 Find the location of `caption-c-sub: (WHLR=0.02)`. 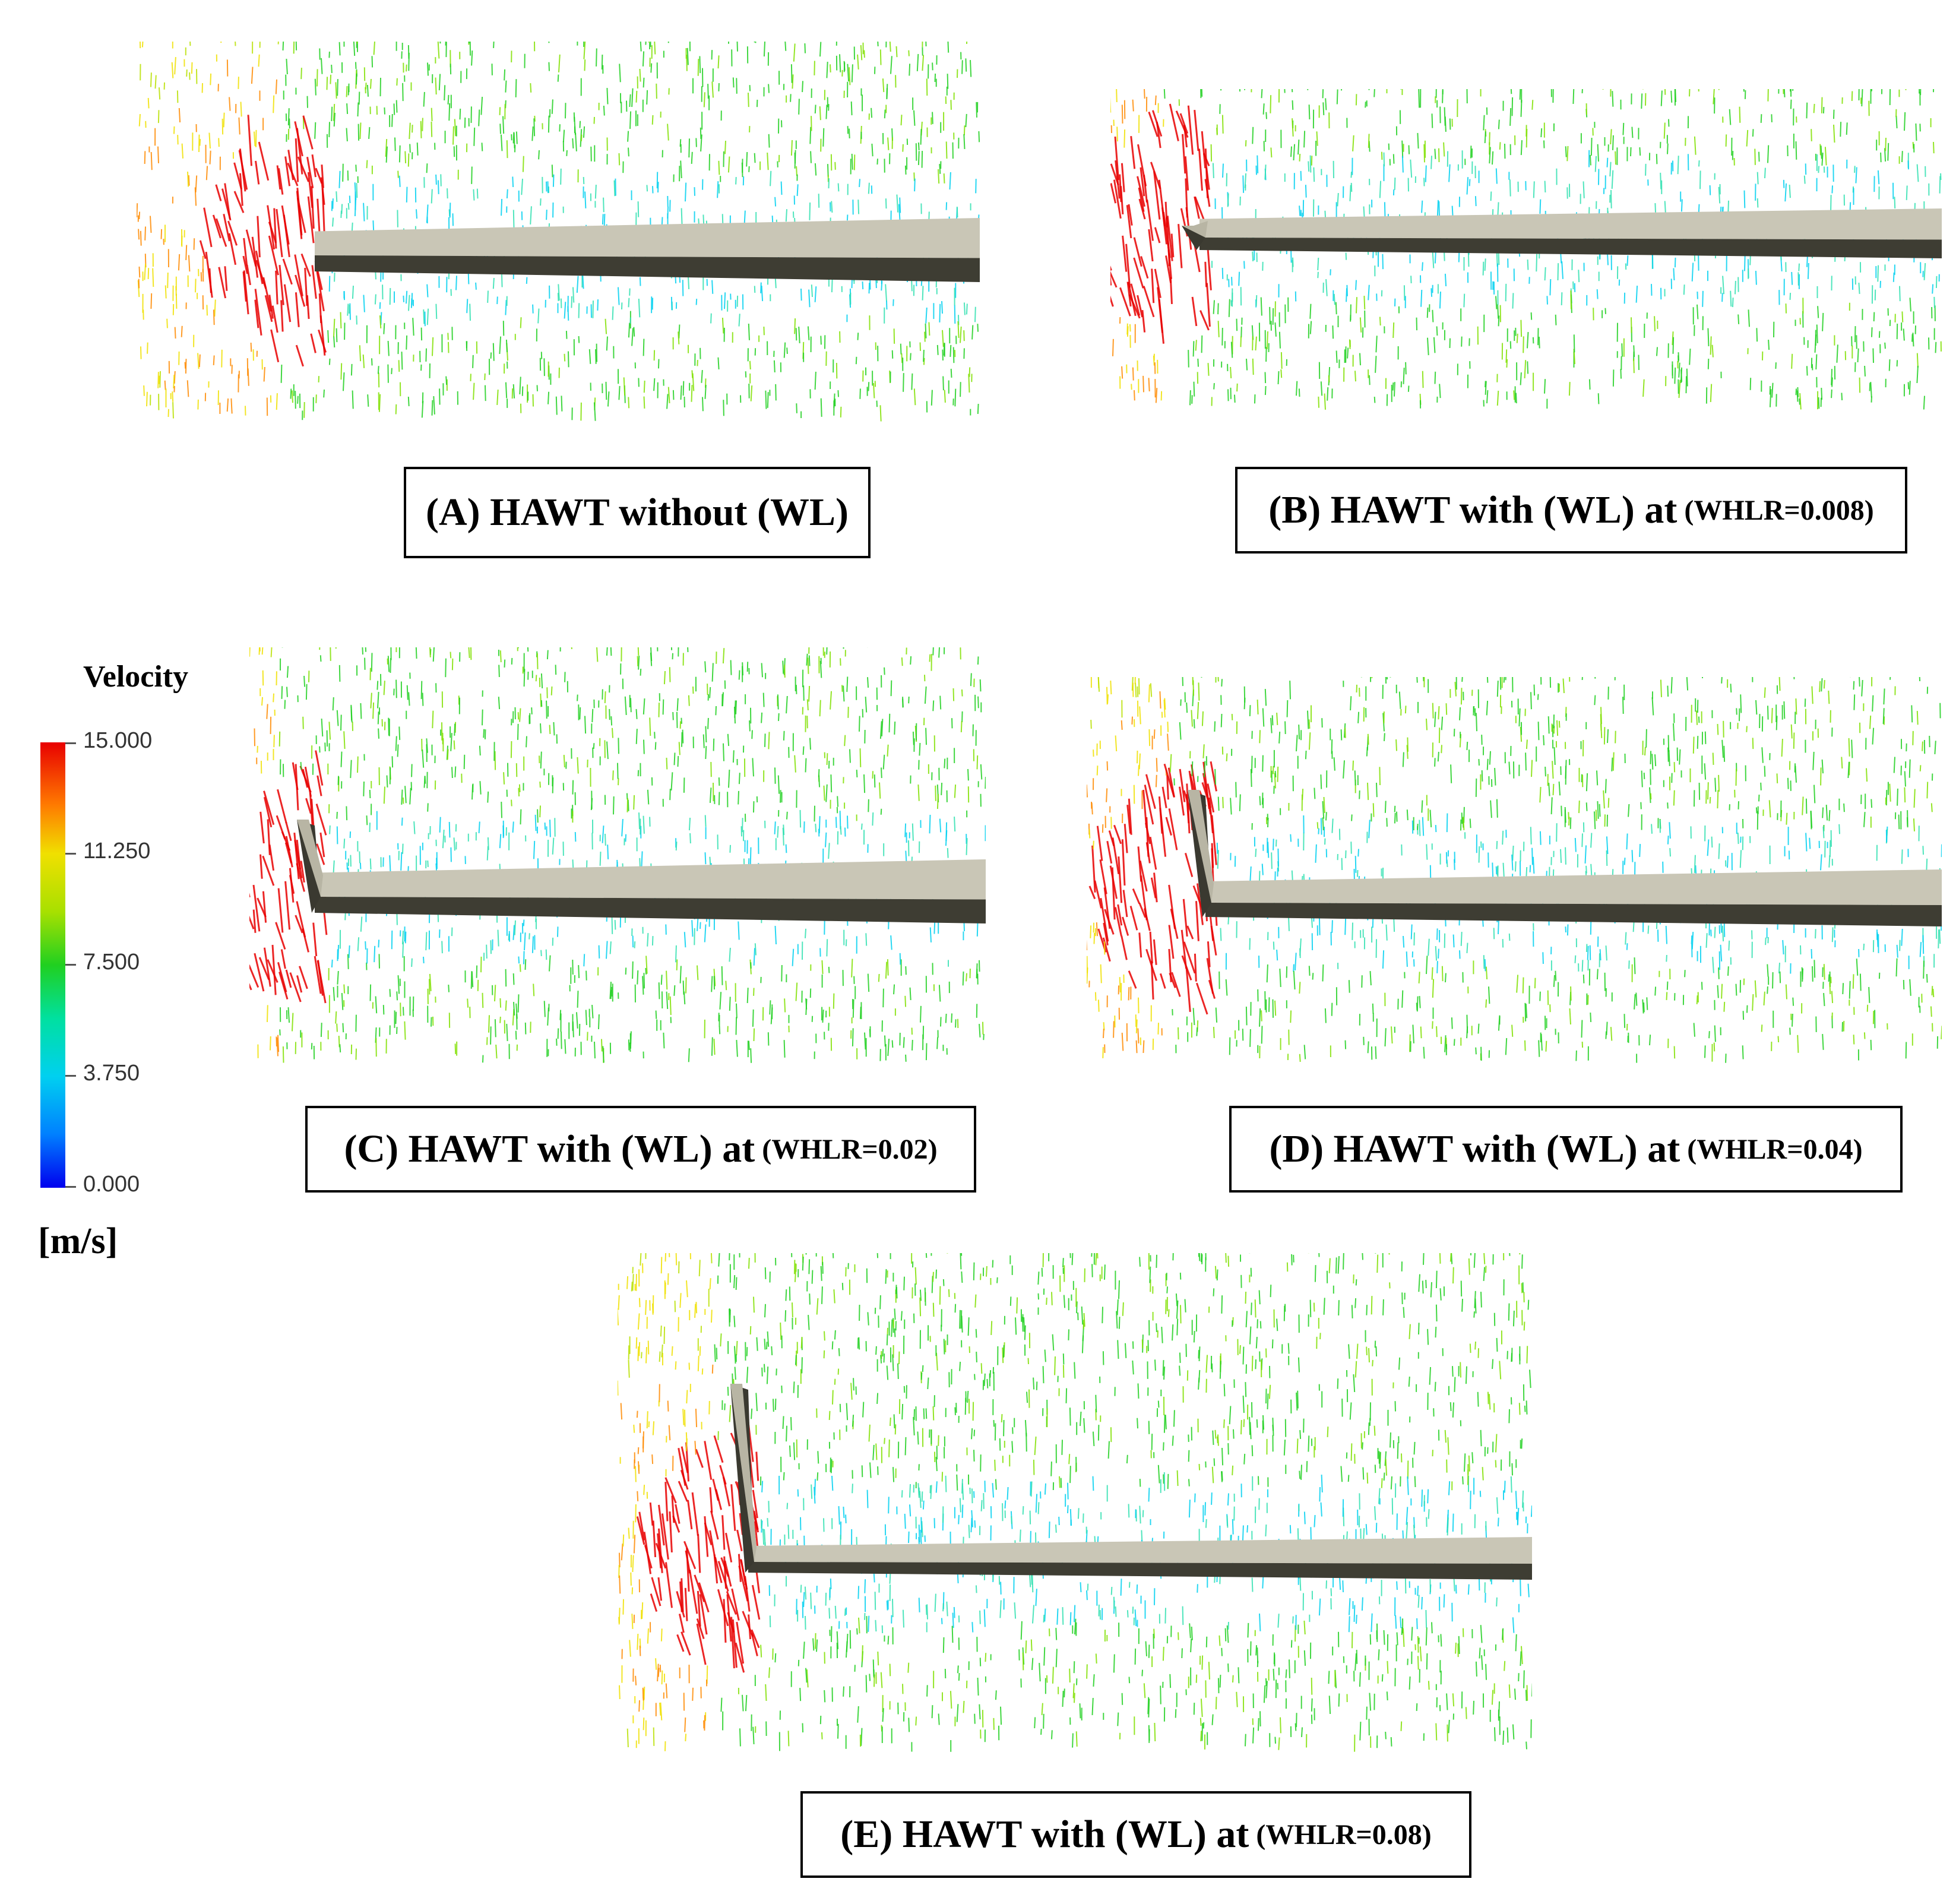

caption-c-sub: (WHLR=0.02) is located at coordinates (850, 1149).